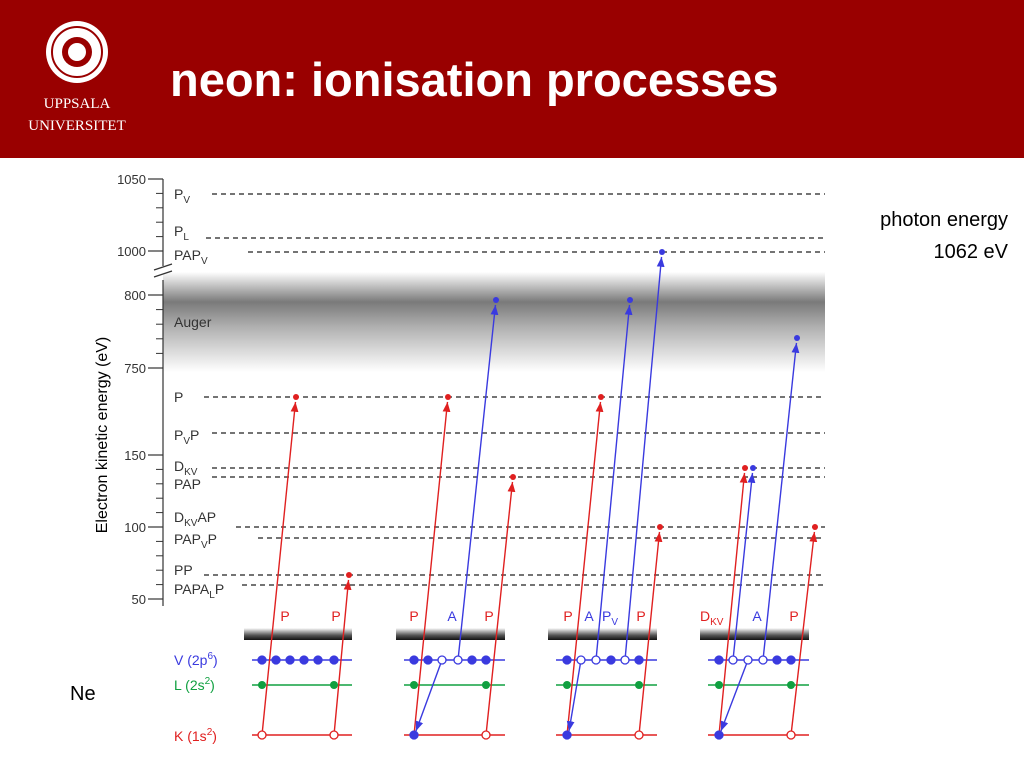  I want to click on label-text: AP, so click(206, 517).